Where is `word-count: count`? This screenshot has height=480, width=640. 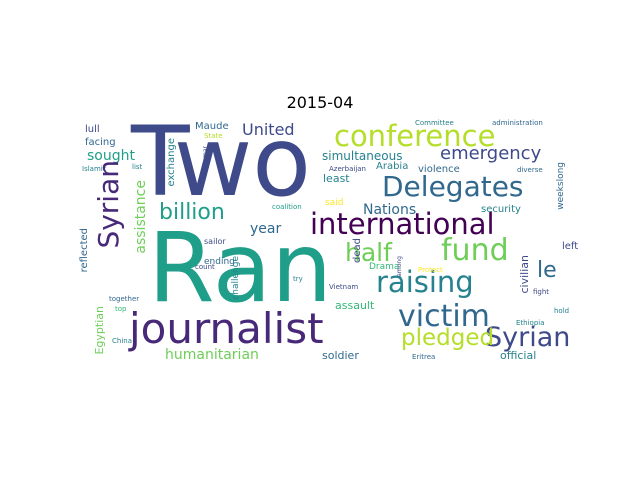
word-count: count is located at coordinates (205, 267).